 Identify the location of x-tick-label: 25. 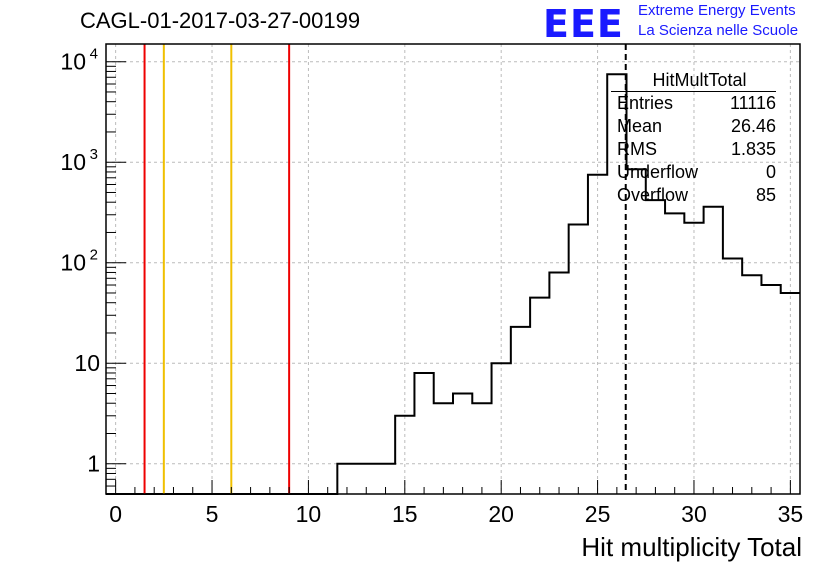
(598, 514).